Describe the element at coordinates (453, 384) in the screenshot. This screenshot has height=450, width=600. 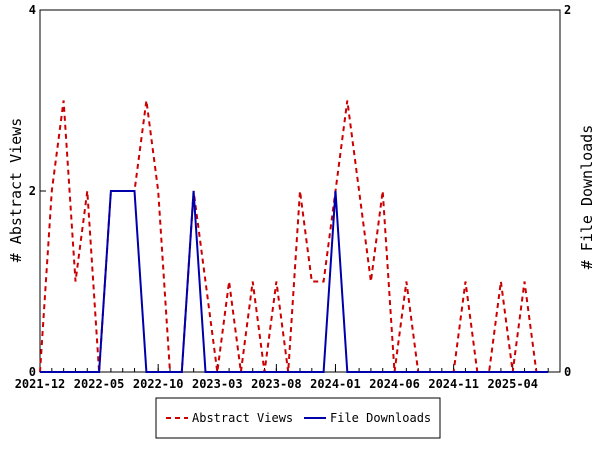
I see `x-tick-label: 2024-11` at that location.